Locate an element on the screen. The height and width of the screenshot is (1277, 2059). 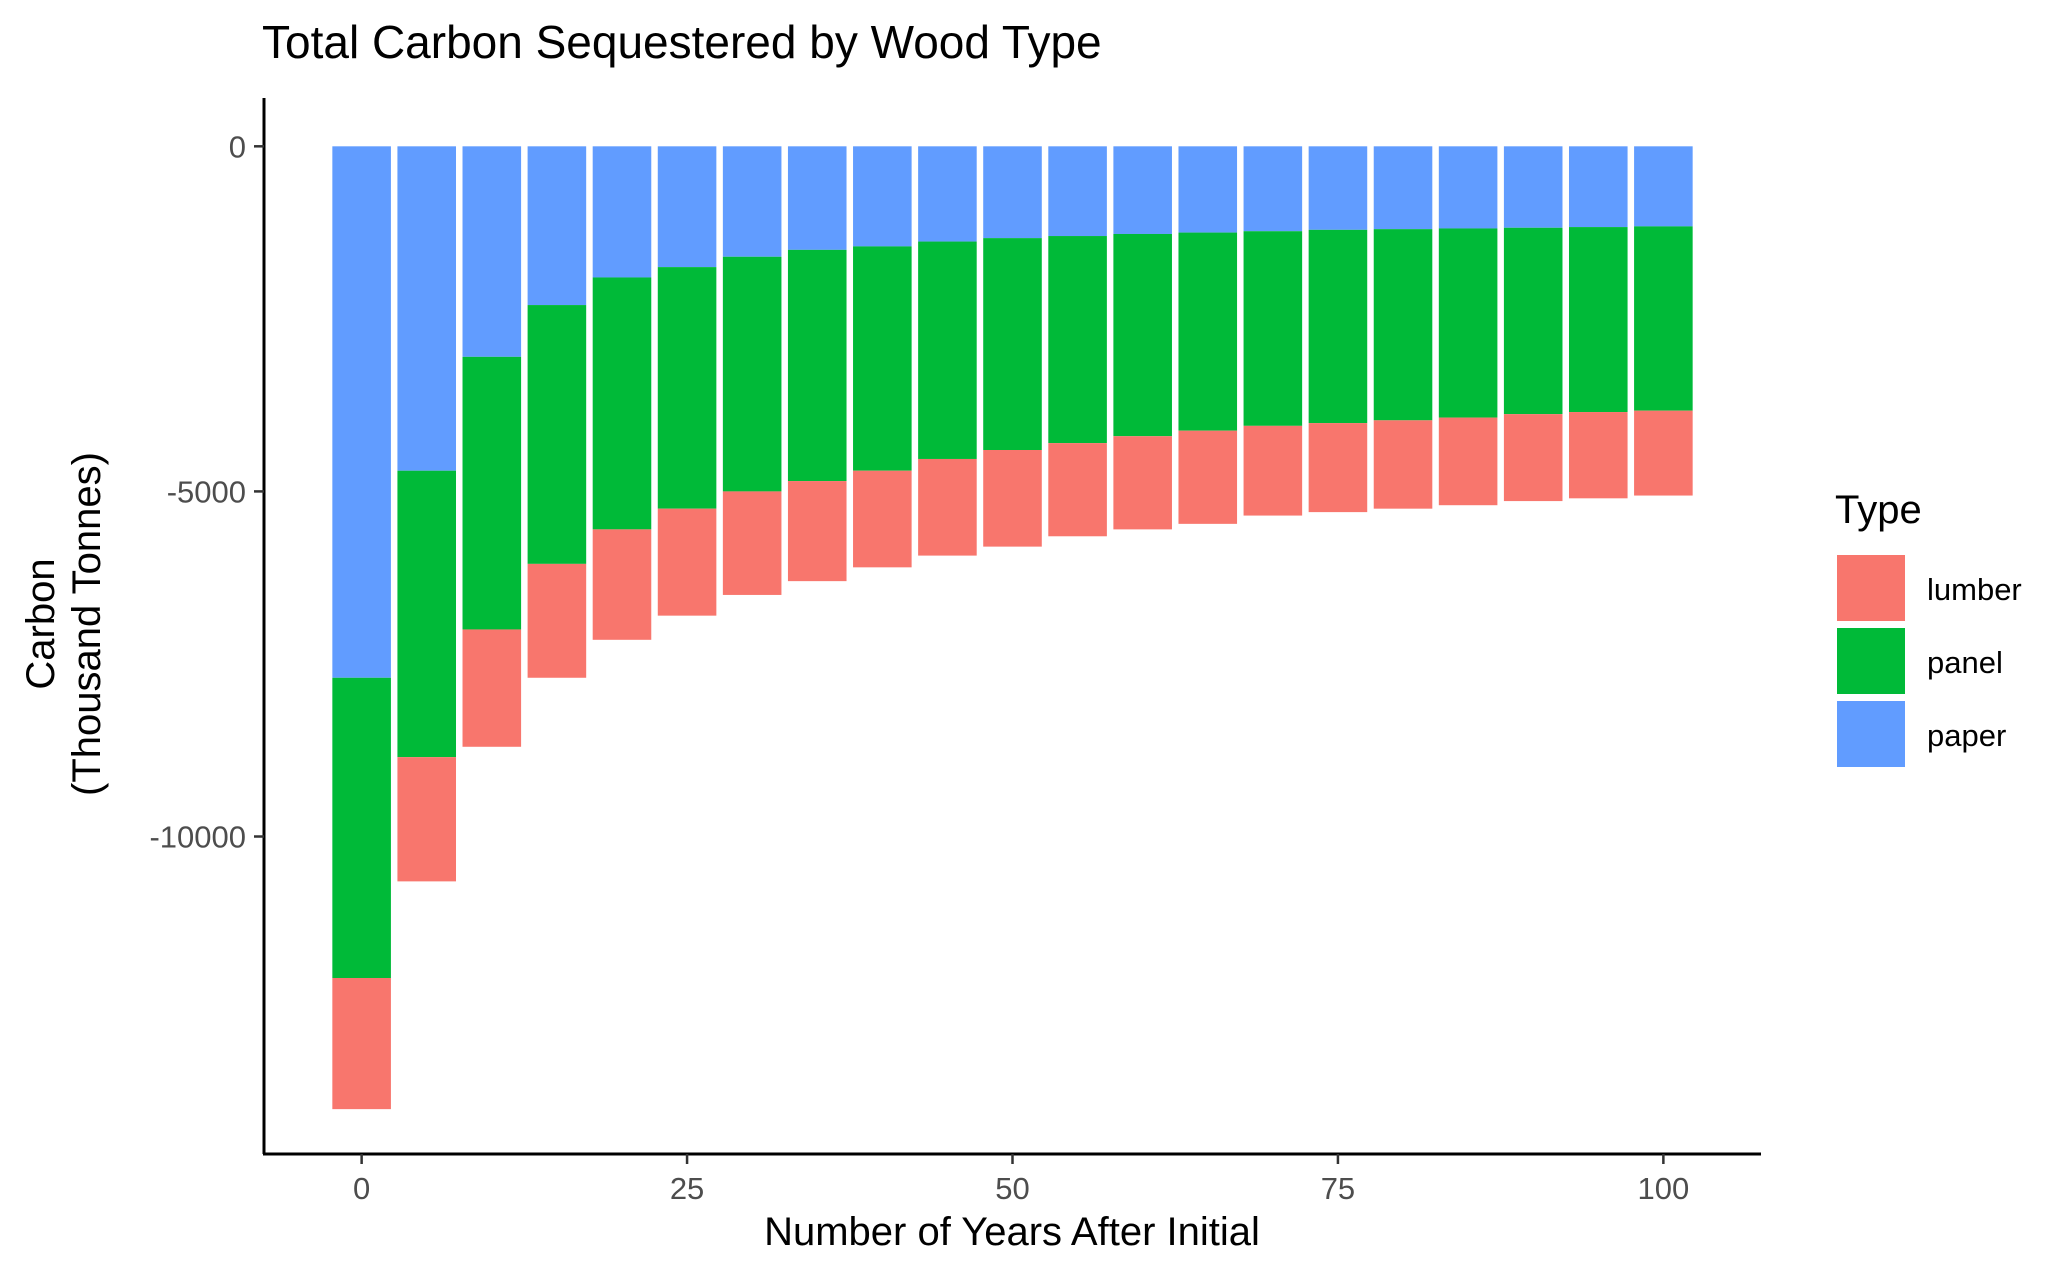
y-tick-label: -10000 is located at coordinates (197, 837).